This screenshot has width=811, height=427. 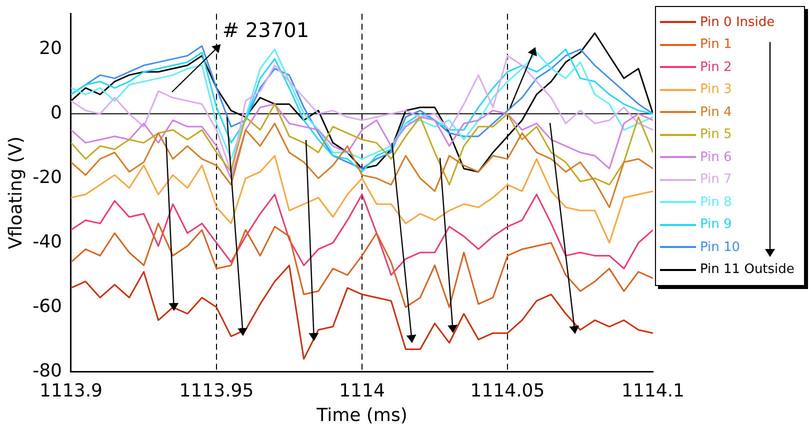 What do you see at coordinates (47, 371) in the screenshot?
I see `y-tick-label: -80` at bounding box center [47, 371].